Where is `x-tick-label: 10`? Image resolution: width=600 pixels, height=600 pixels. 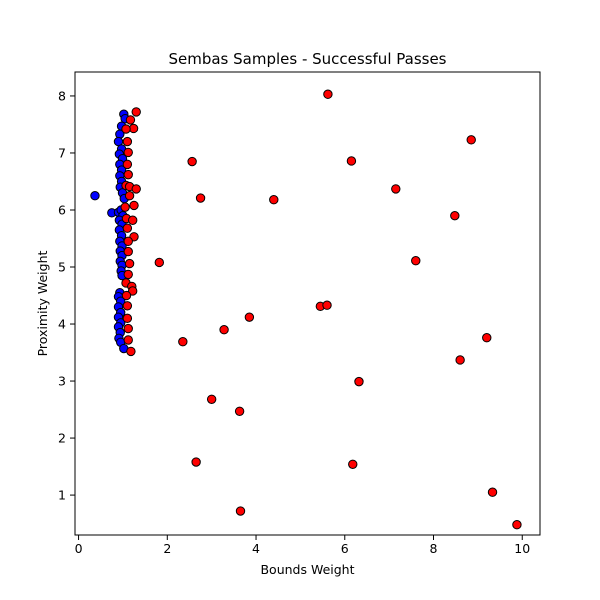
x-tick-label: 10 is located at coordinates (522, 548).